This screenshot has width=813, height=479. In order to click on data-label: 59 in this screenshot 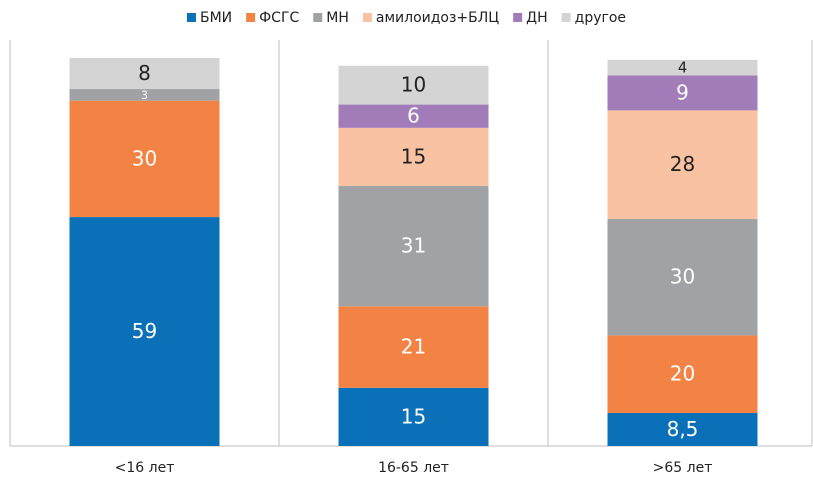, I will do `click(144, 331)`.